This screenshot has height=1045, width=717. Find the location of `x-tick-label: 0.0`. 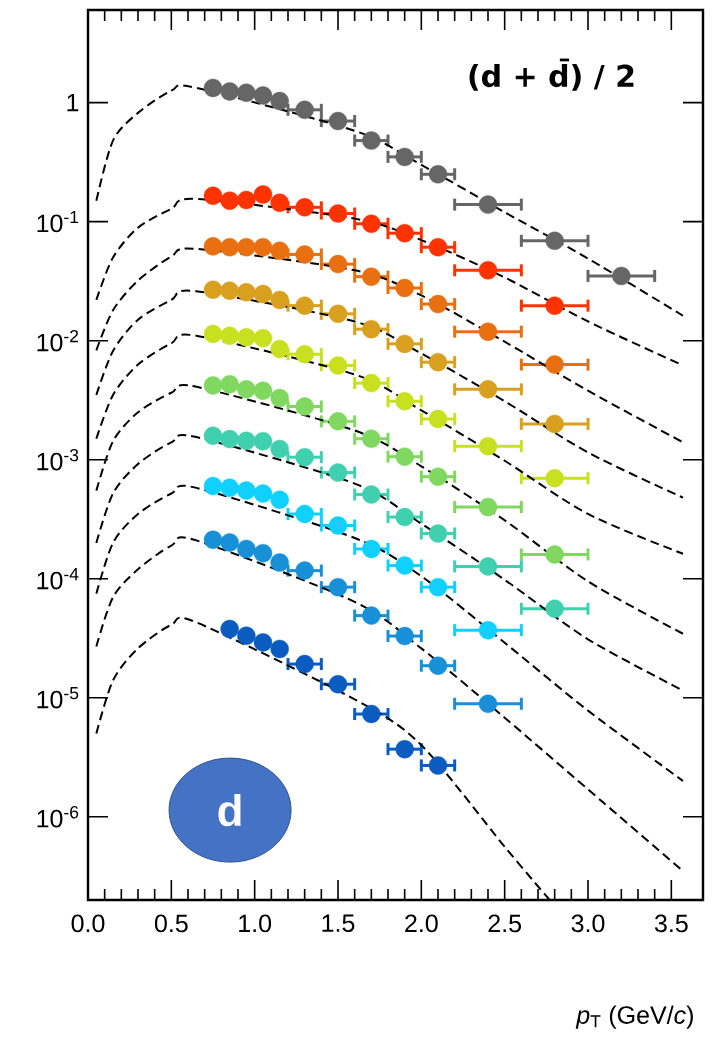

x-tick-label: 0.0 is located at coordinates (88, 923).